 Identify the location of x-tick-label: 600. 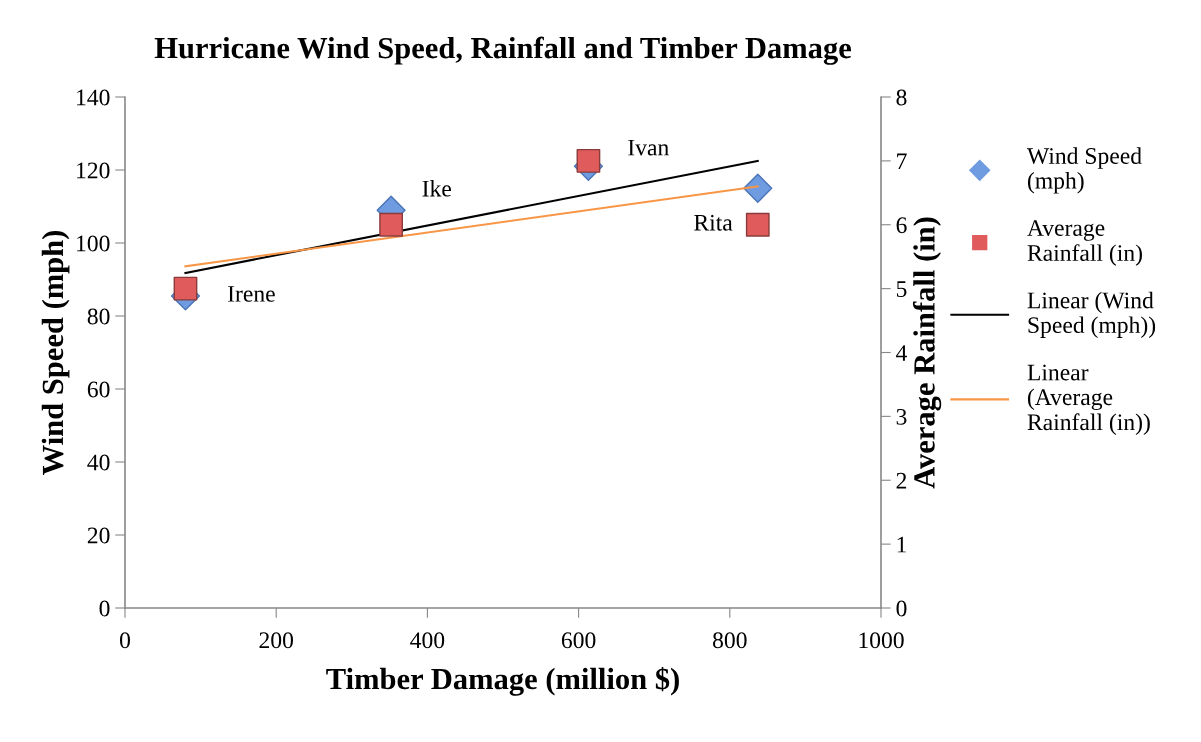
(578, 640).